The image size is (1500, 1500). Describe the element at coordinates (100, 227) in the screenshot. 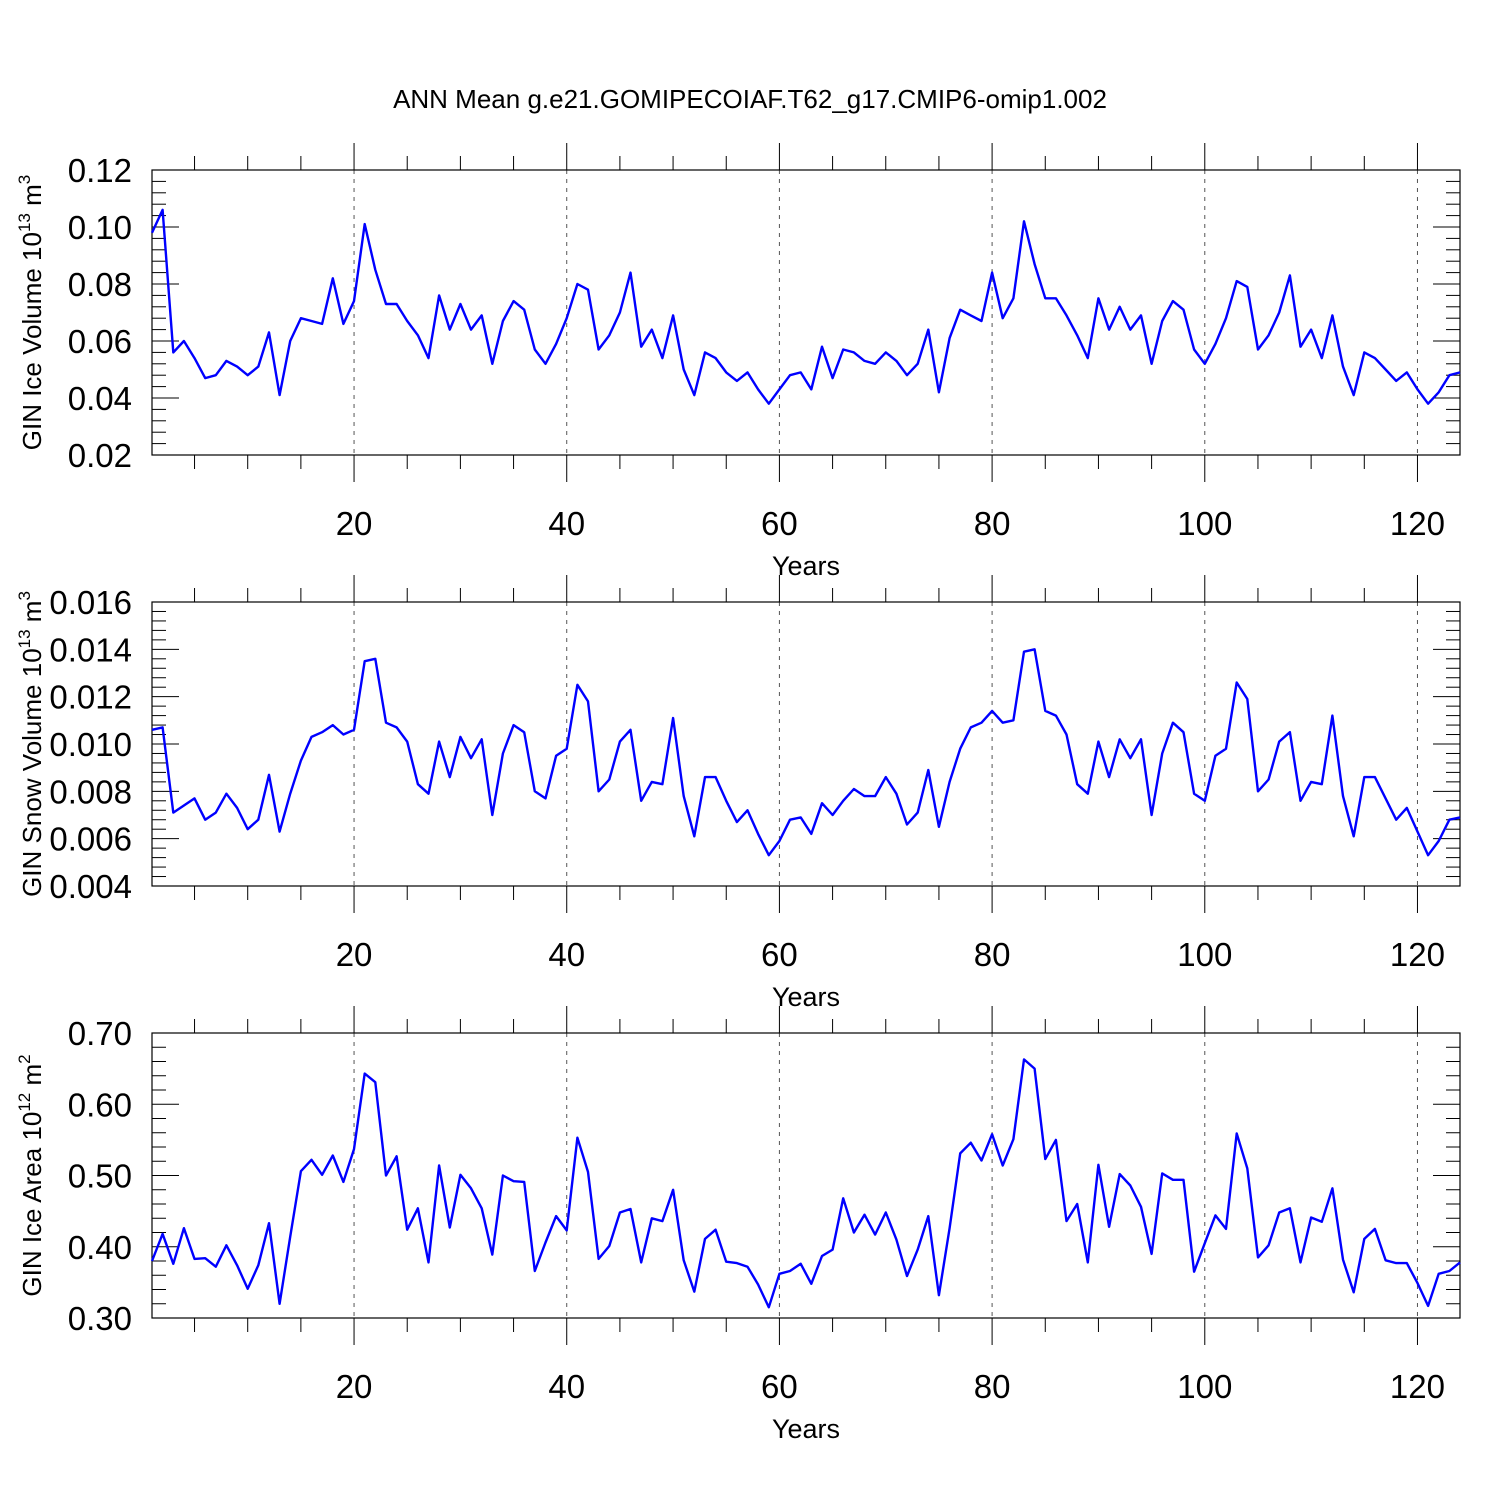

I see `y-tick-label: 0.10` at that location.